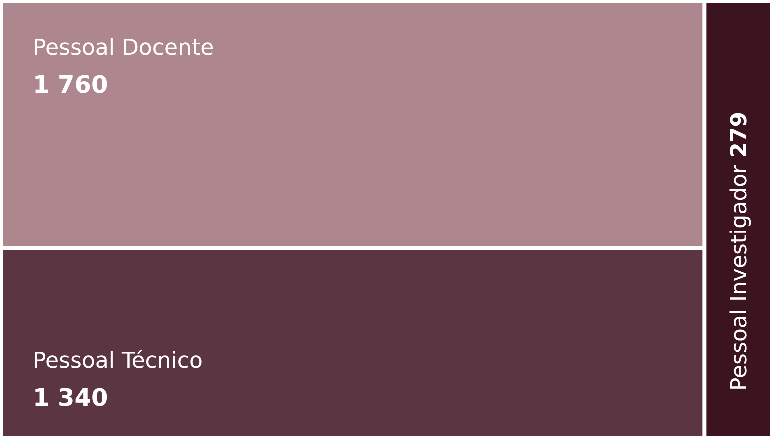  I want to click on data-label: 1 340, so click(70, 398).